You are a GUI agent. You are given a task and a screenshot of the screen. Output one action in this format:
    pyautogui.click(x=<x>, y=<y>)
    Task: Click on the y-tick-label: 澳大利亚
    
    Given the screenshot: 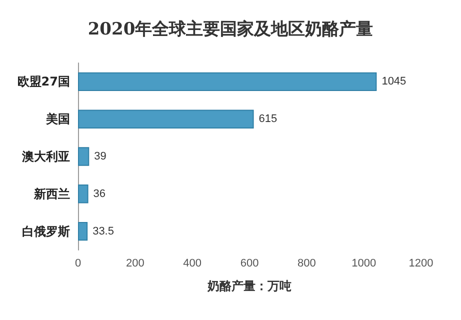 What is the action you would take?
    pyautogui.click(x=45, y=157)
    